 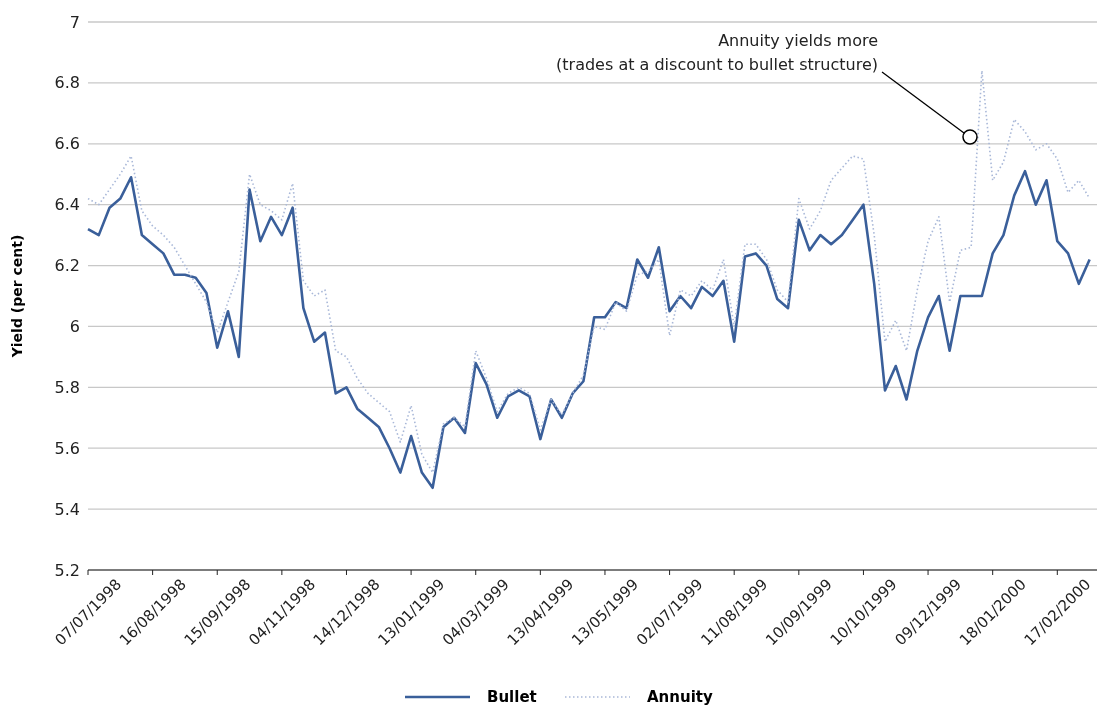 I want to click on y-tick-label: 6.6, so click(x=67, y=144).